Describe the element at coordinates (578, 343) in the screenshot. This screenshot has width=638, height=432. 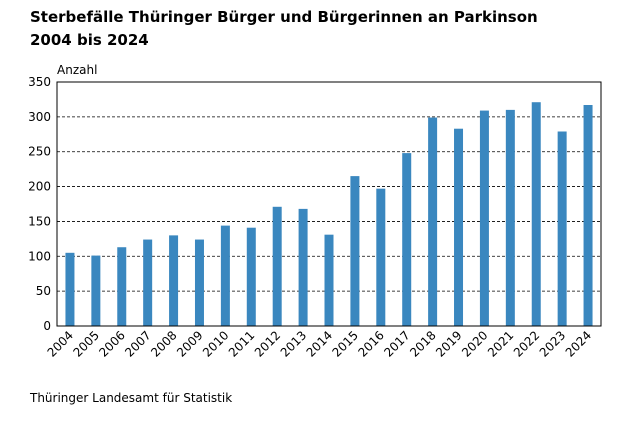
I see `x-tick-label: 2024` at that location.